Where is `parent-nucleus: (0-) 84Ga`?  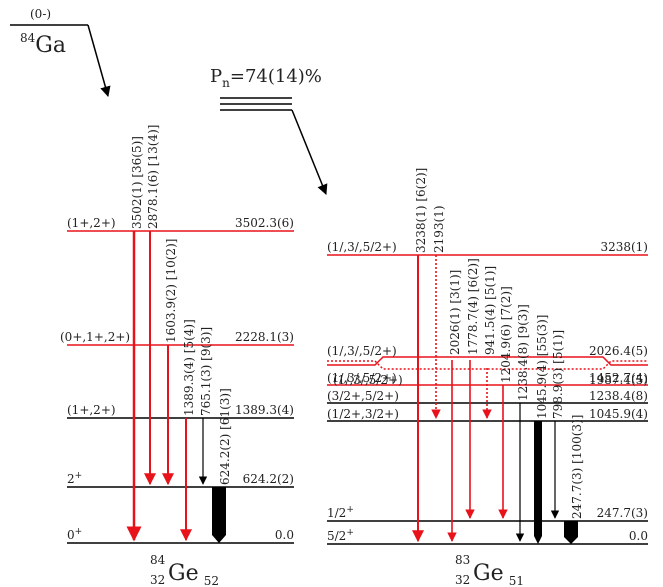 parent-nucleus: (0-) 84Ga is located at coordinates (60, 52).